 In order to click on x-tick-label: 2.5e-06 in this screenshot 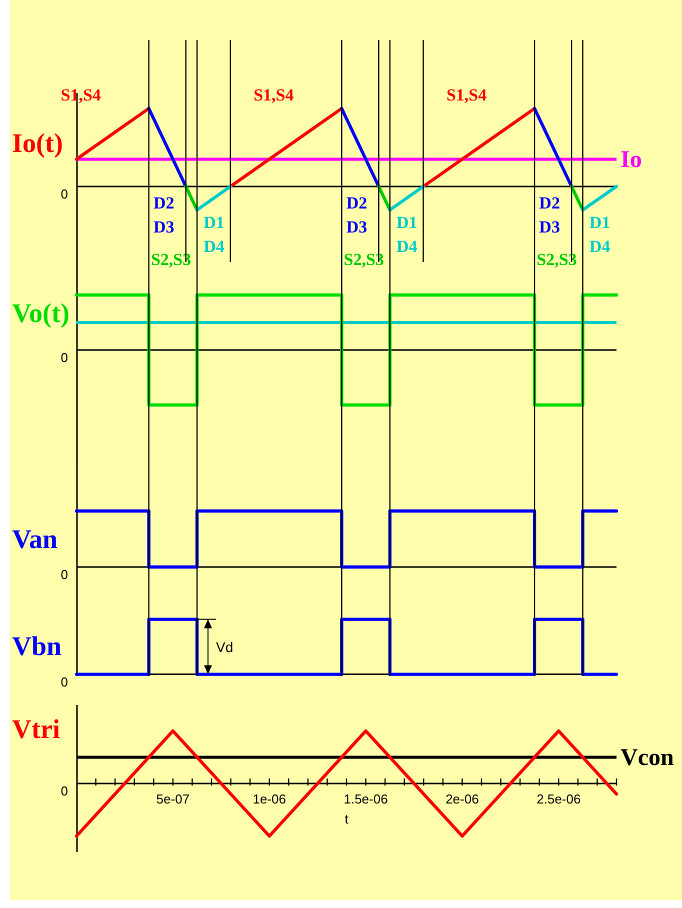, I will do `click(558, 799)`.